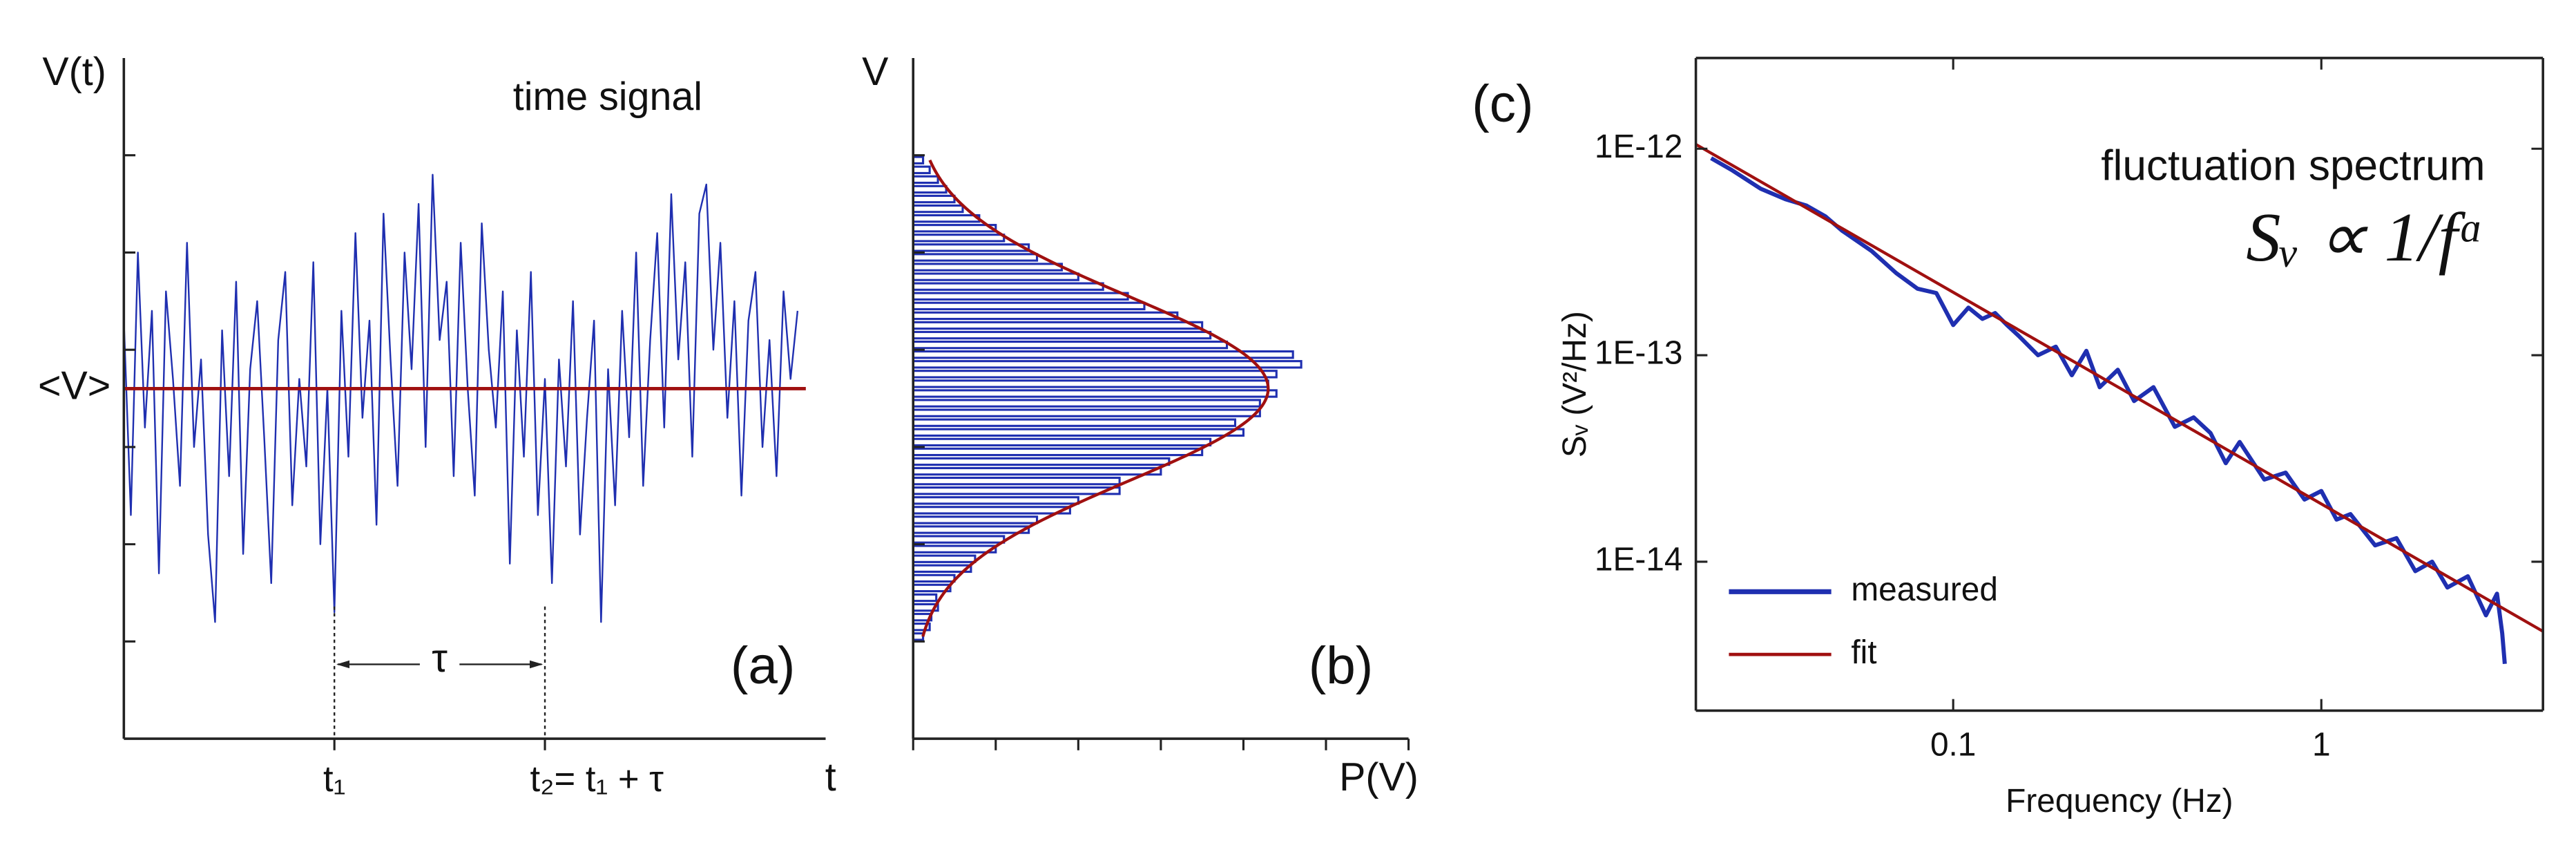  What do you see at coordinates (1341, 665) in the screenshot?
I see `panel-label: (b)` at bounding box center [1341, 665].